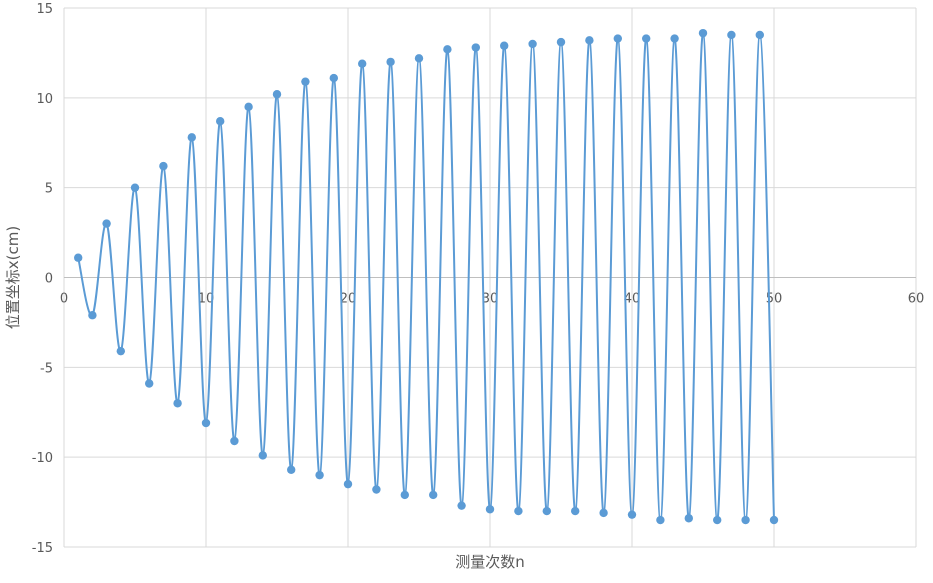 The width and height of the screenshot is (933, 583). Describe the element at coordinates (64, 299) in the screenshot. I see `x-tick-label: 0` at that location.